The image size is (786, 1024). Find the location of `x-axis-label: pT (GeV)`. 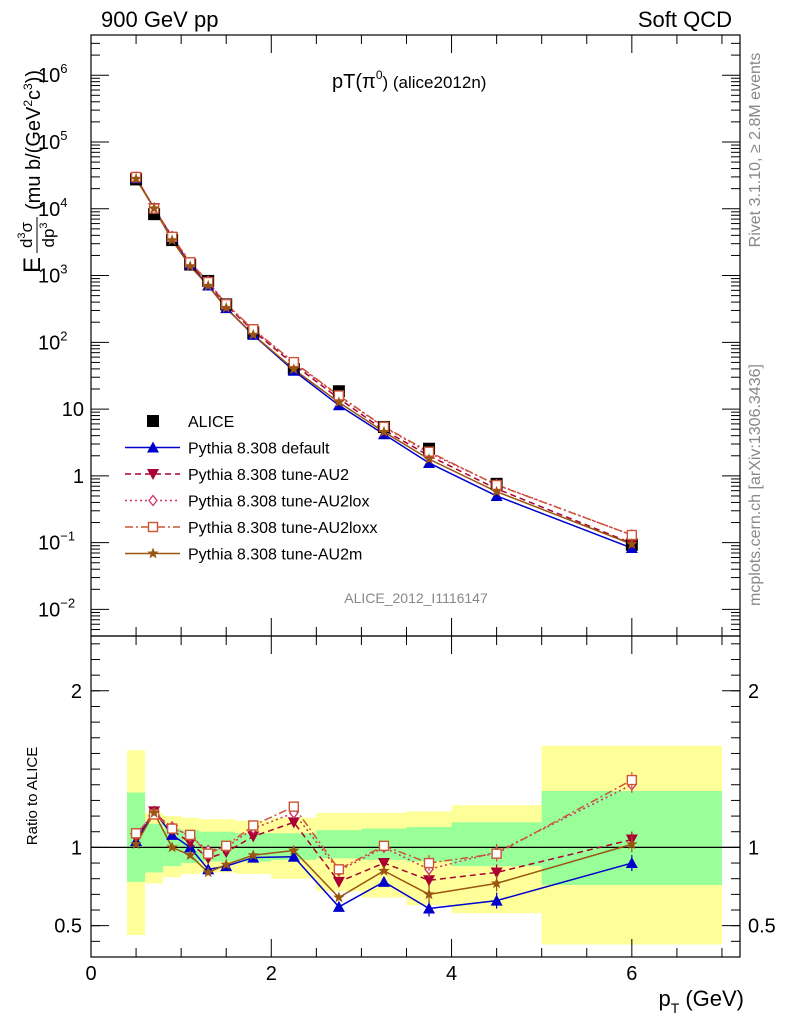

x-axis-label: pT (GeV) is located at coordinates (702, 1001).